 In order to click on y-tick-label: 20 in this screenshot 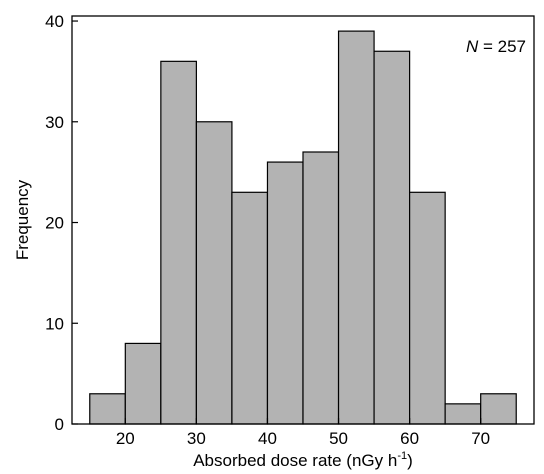, I will do `click(54, 223)`.